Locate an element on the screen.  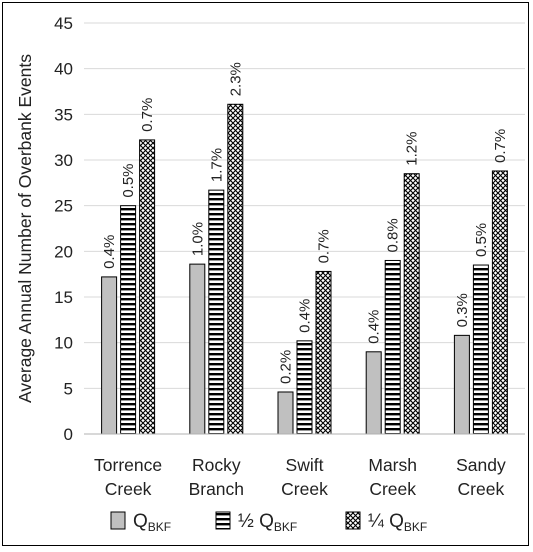
bar-data-label: 2.3% is located at coordinates (235, 79).